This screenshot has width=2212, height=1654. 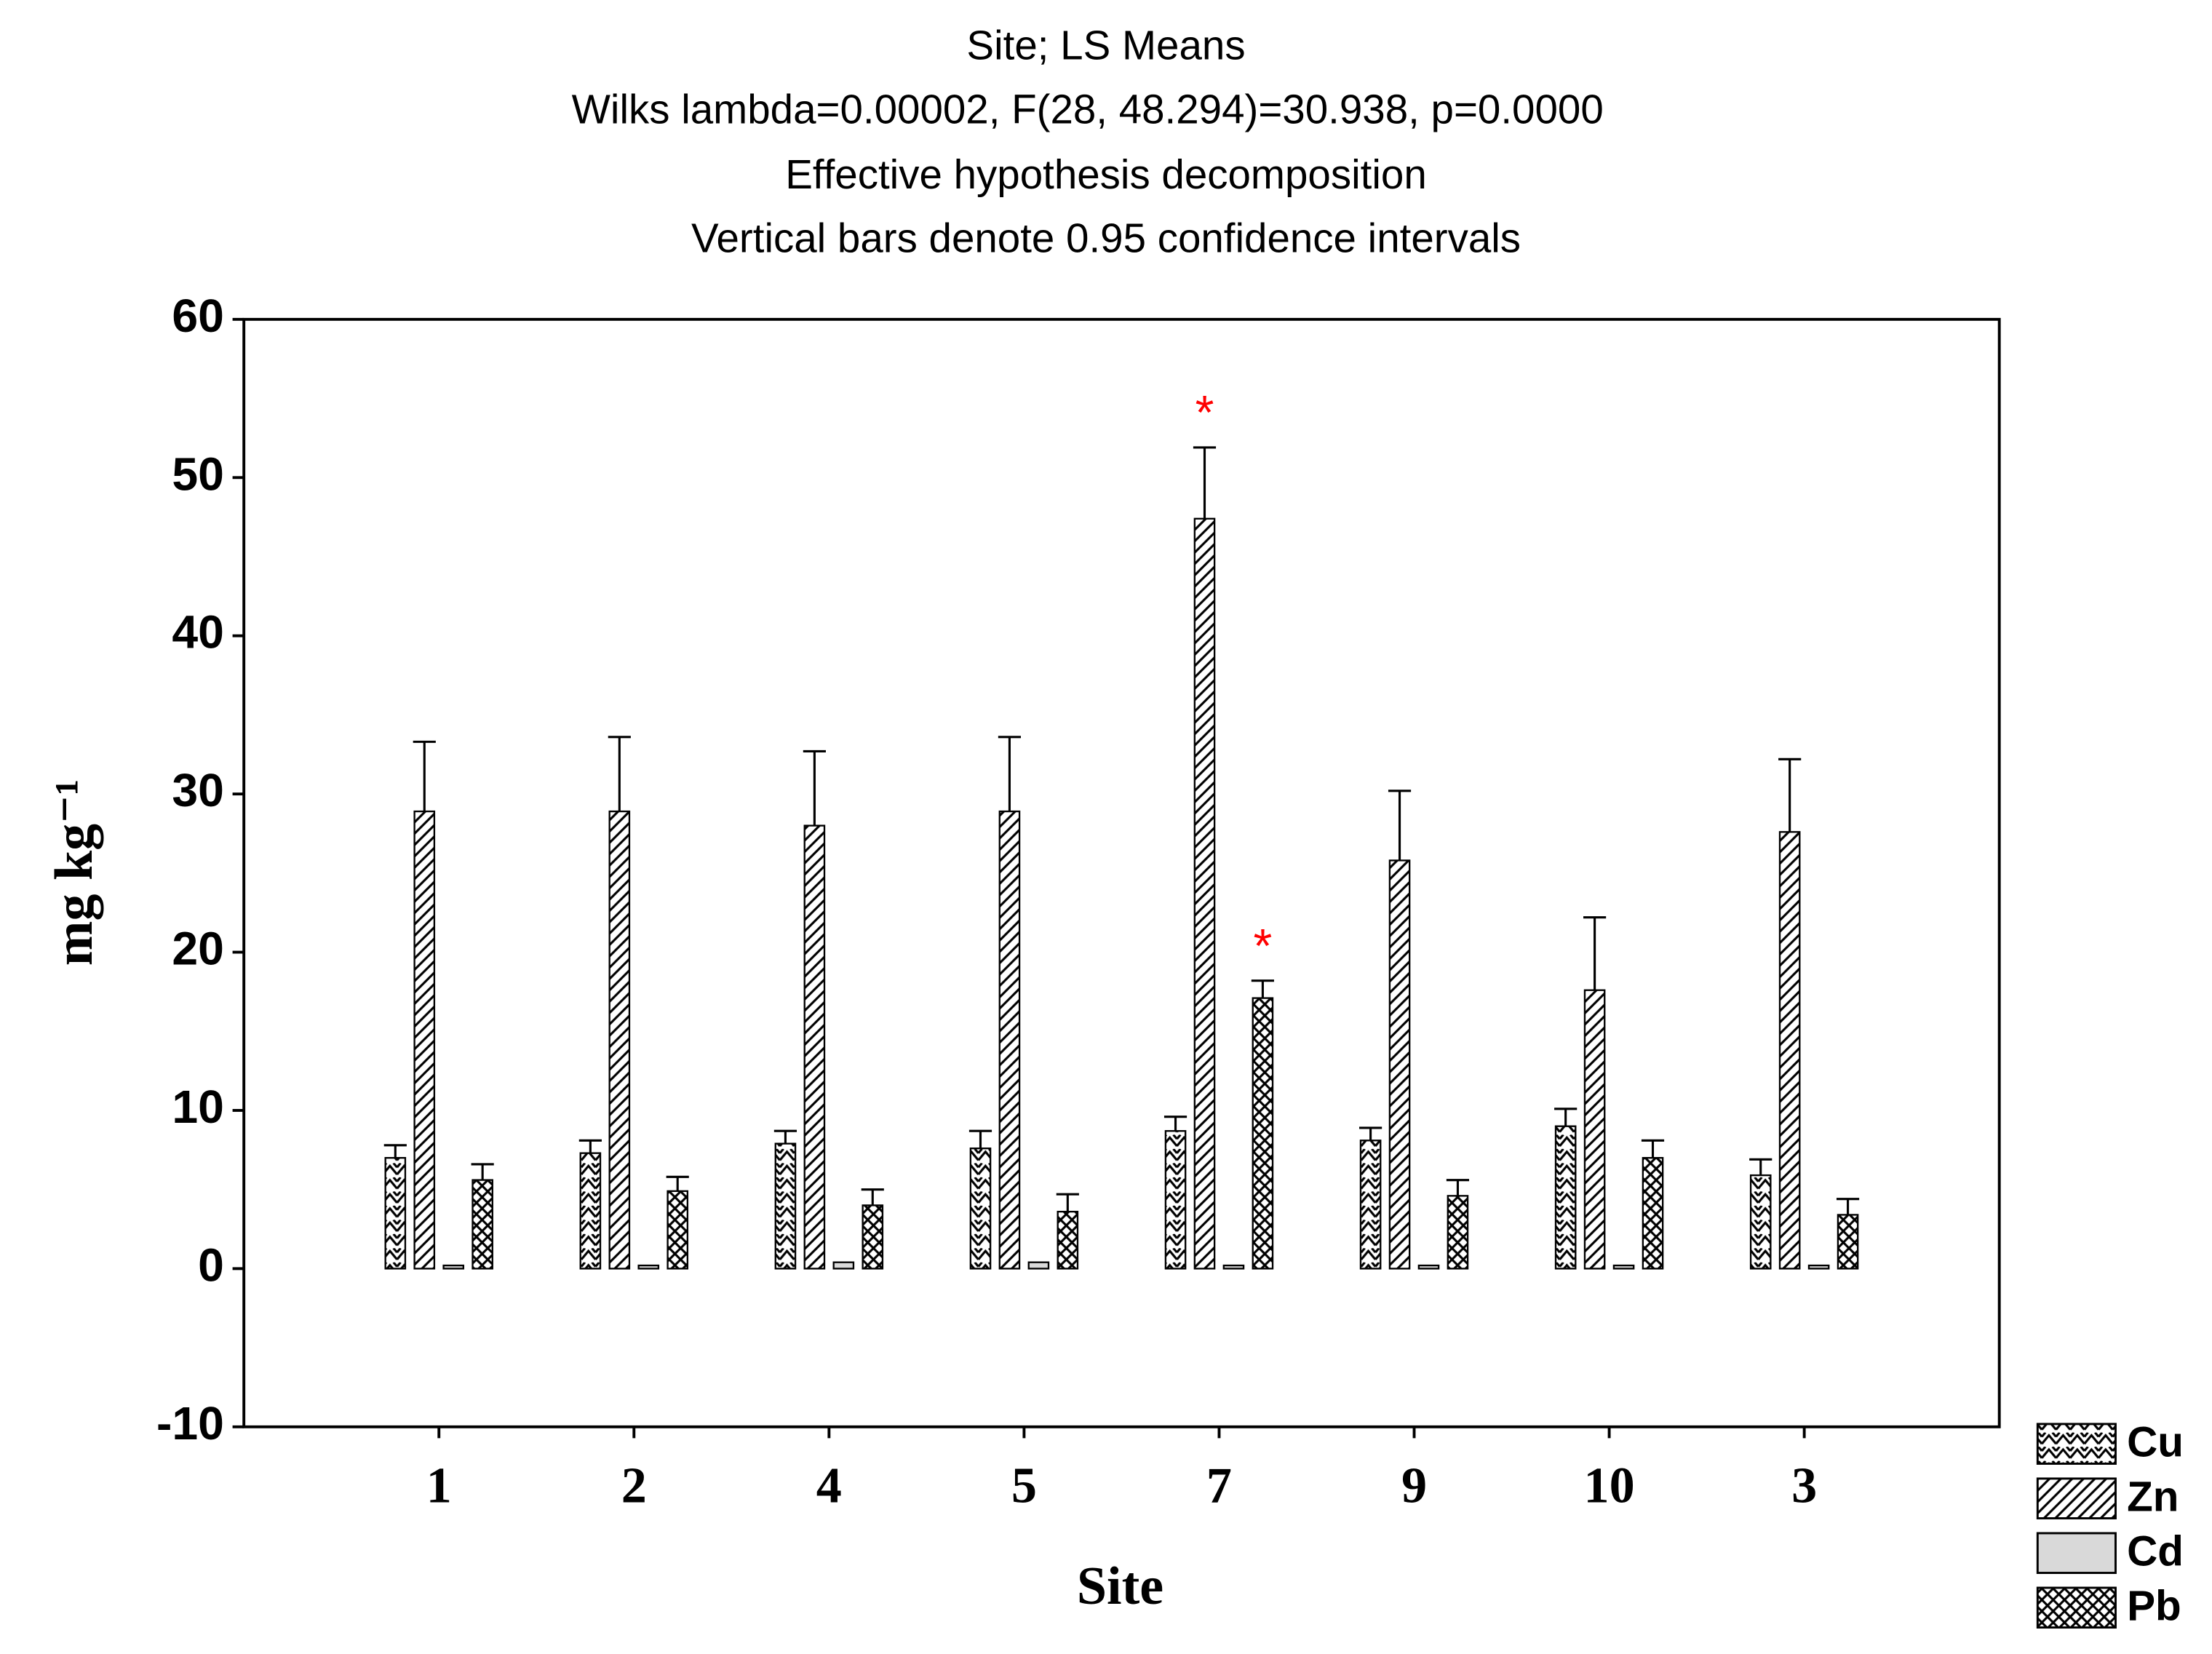 What do you see at coordinates (74, 872) in the screenshot?
I see `y-axis-label: mg kg⁻¹` at bounding box center [74, 872].